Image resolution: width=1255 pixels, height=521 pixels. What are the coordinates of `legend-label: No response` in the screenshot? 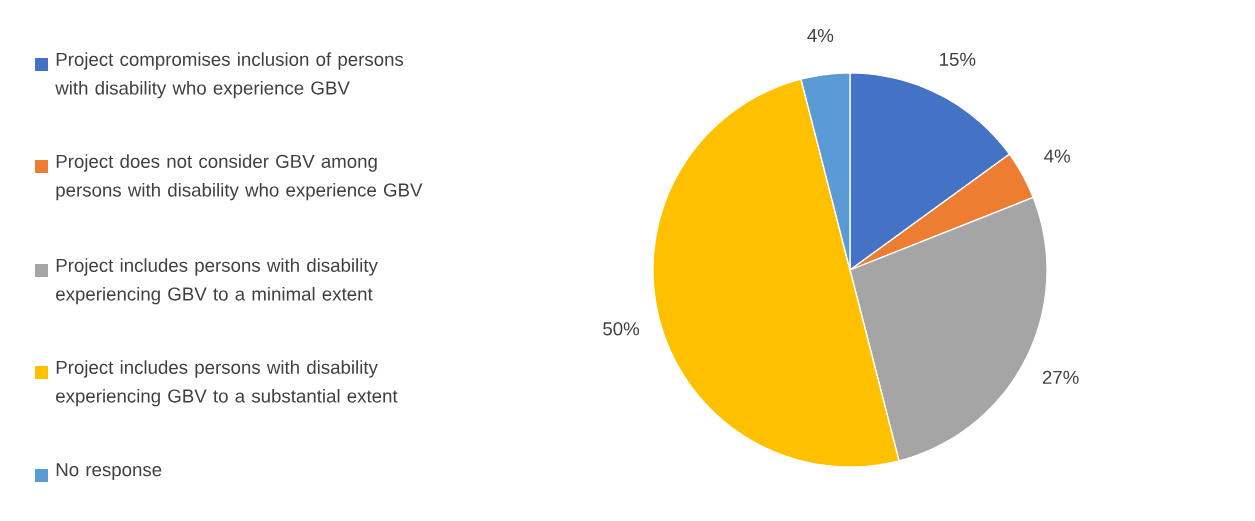 It's located at (109, 471).